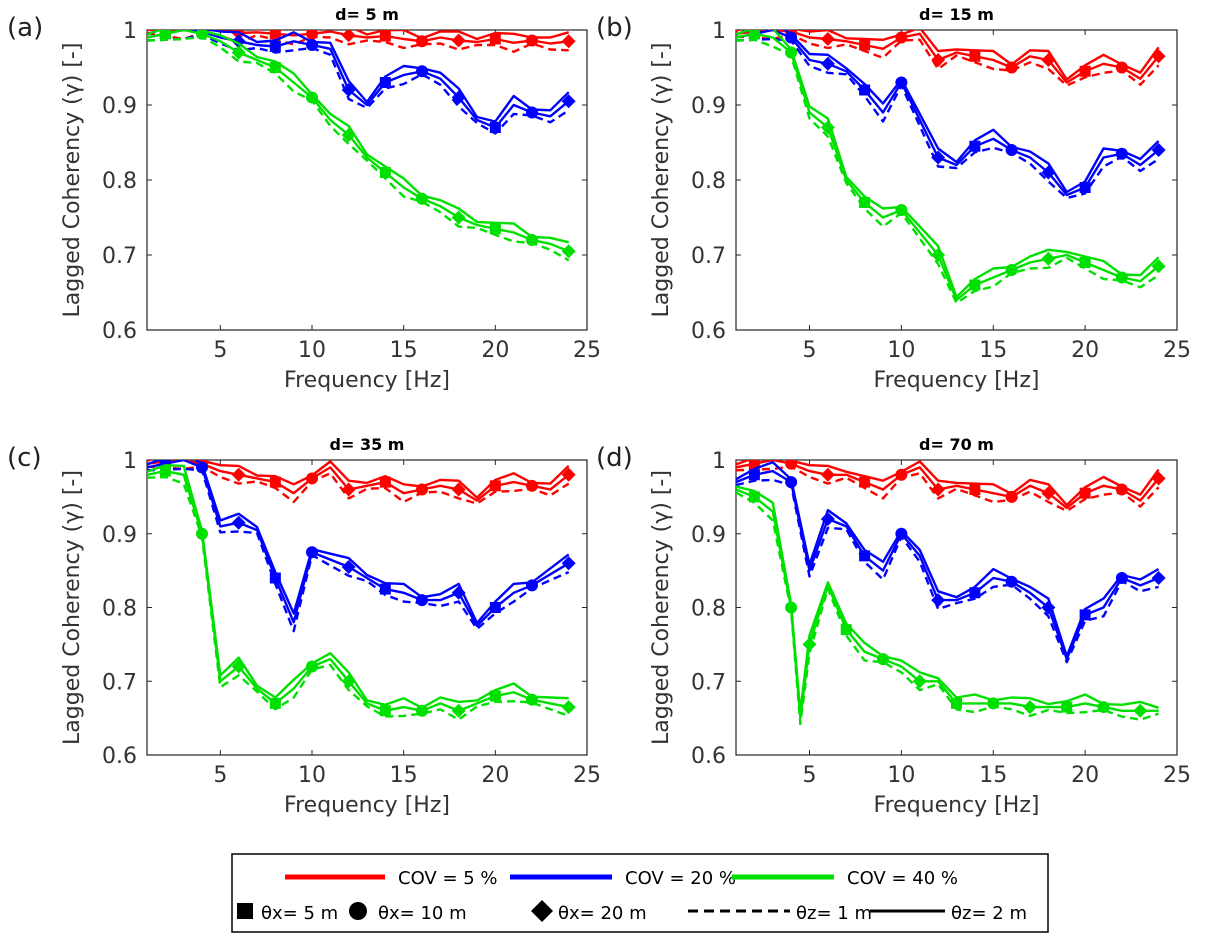  Describe the element at coordinates (358, 911) in the screenshot. I see `circle-marker-icon` at that location.